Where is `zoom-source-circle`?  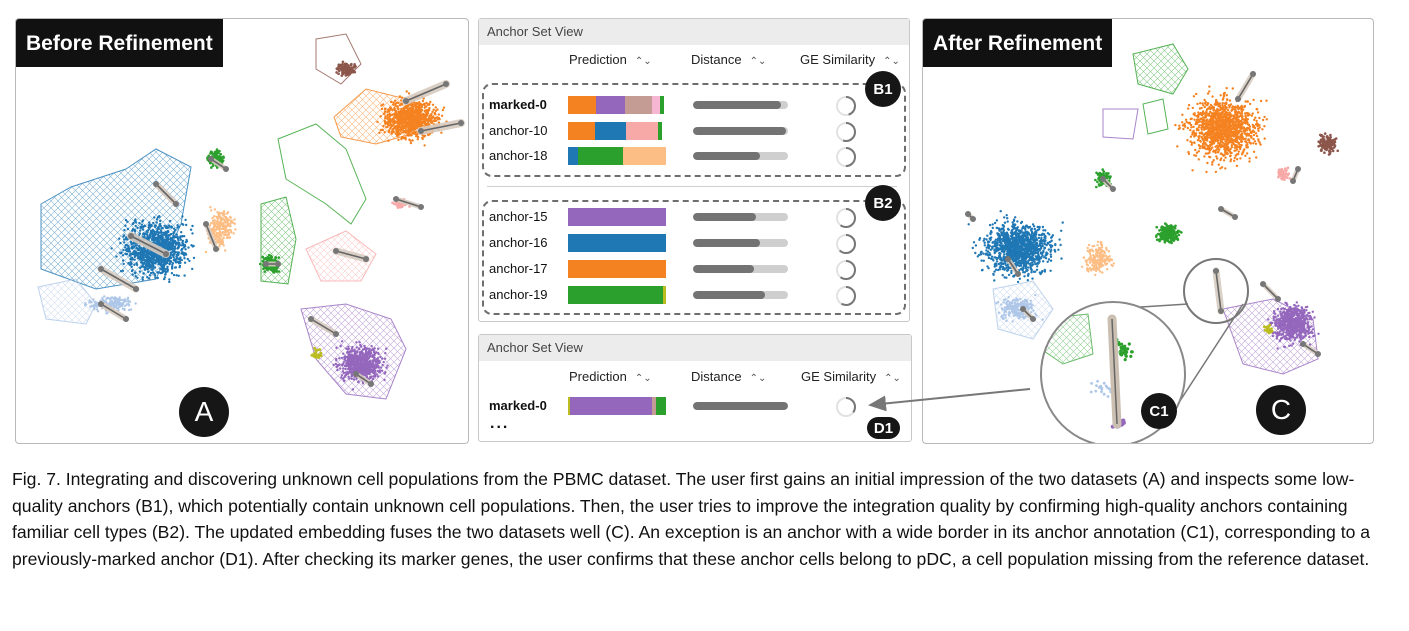 zoom-source-circle is located at coordinates (1216, 291).